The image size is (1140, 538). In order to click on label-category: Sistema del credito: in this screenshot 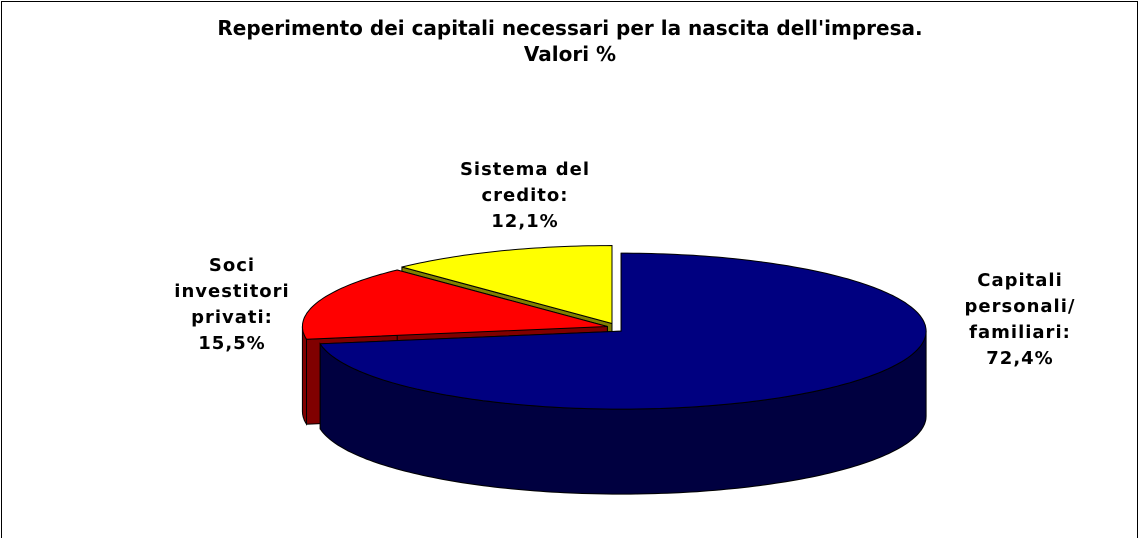, I will do `click(525, 182)`.